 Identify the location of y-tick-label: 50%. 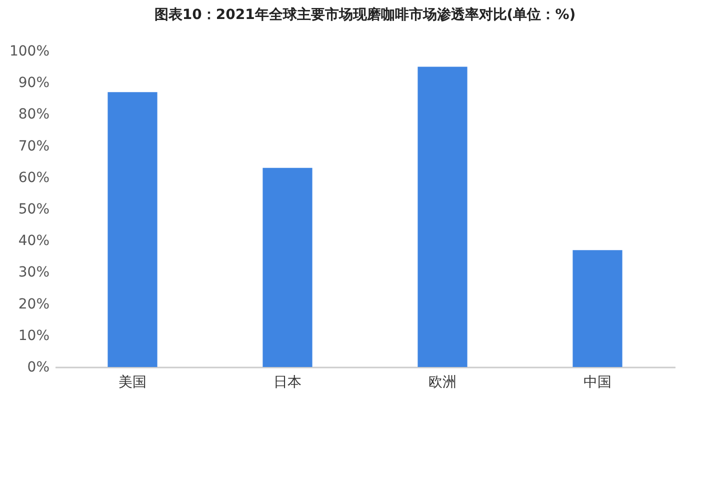
(34, 210).